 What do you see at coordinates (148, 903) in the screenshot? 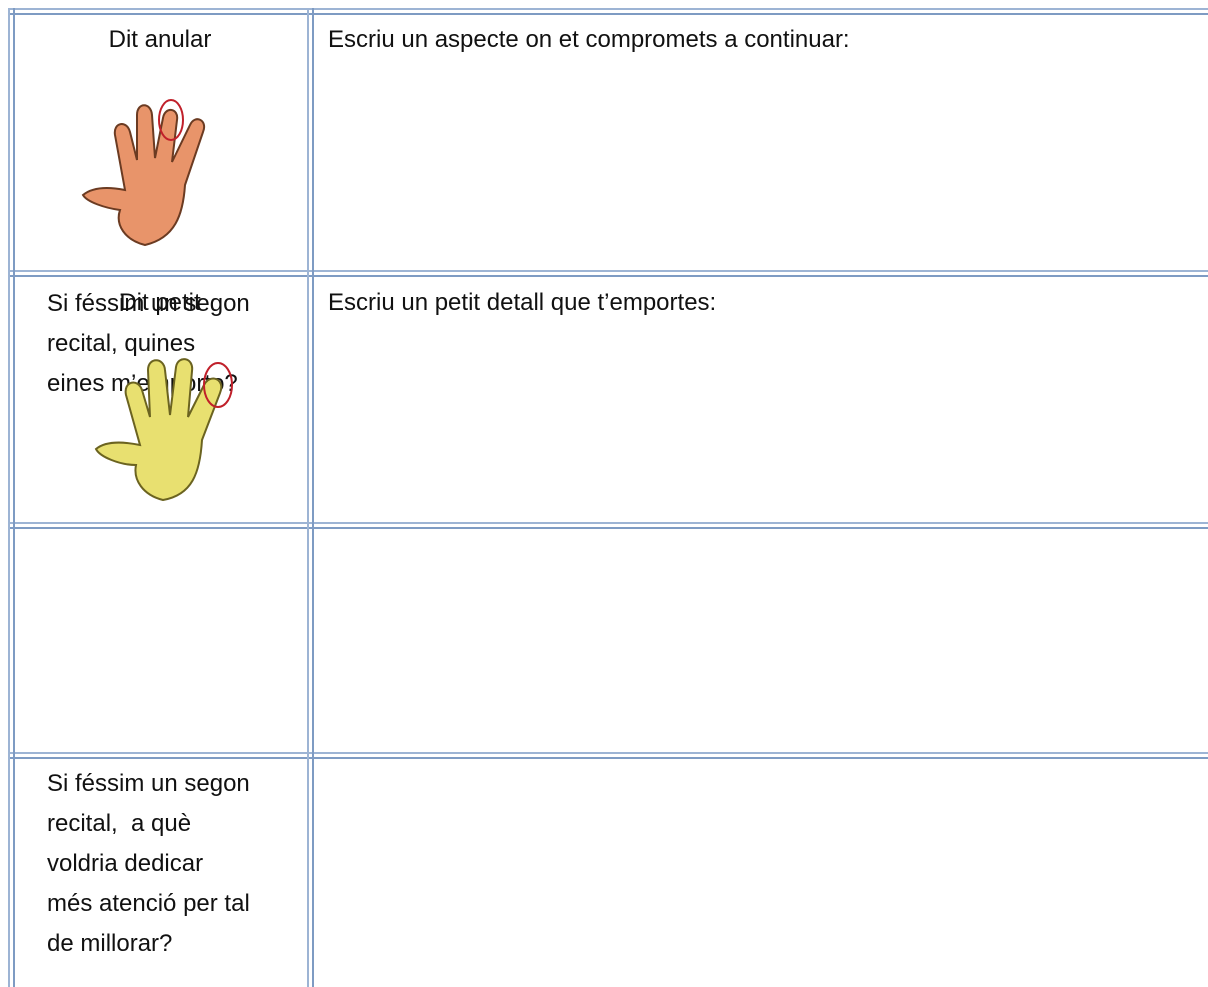
I see `text-line: més atenció per tal` at bounding box center [148, 903].